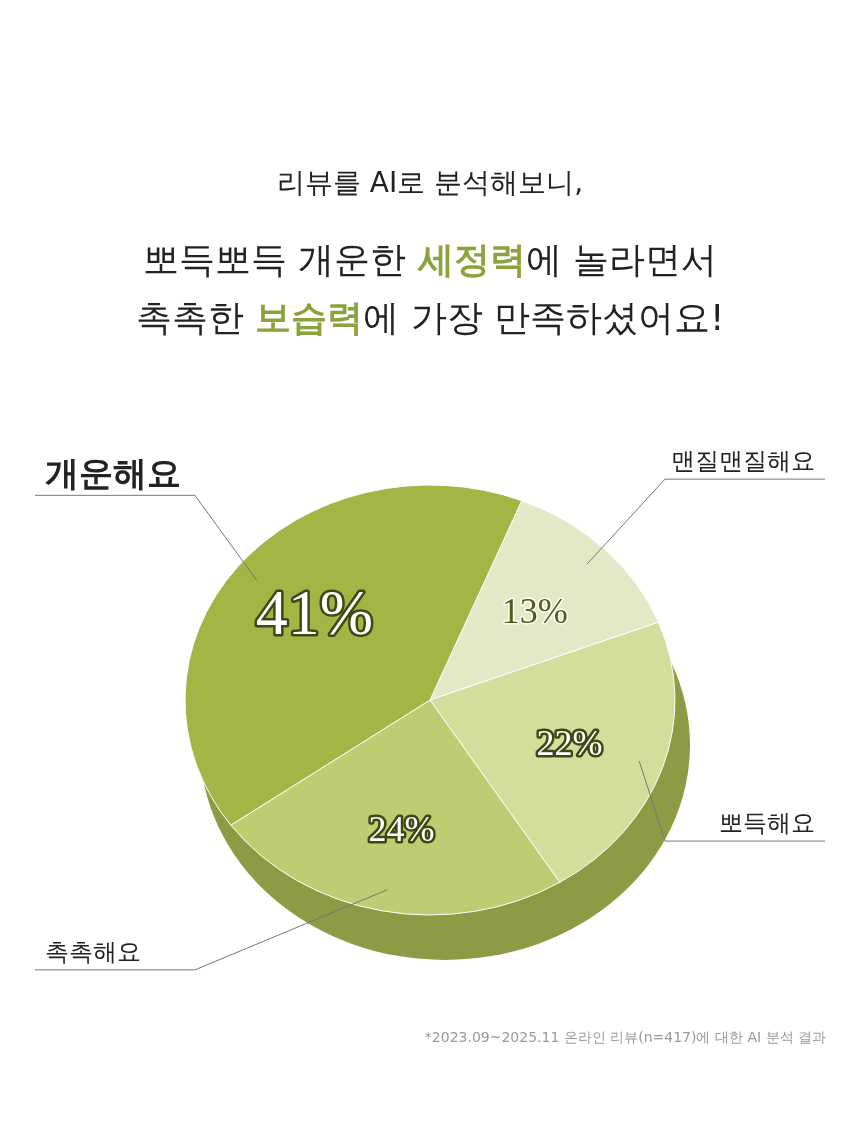 This screenshot has height=1146, width=860. What do you see at coordinates (625, 1037) in the screenshot?
I see `text: *2023.09~2025.11 온라인 리뷰(n=417)에 대한 AI 분석 결과` at bounding box center [625, 1037].